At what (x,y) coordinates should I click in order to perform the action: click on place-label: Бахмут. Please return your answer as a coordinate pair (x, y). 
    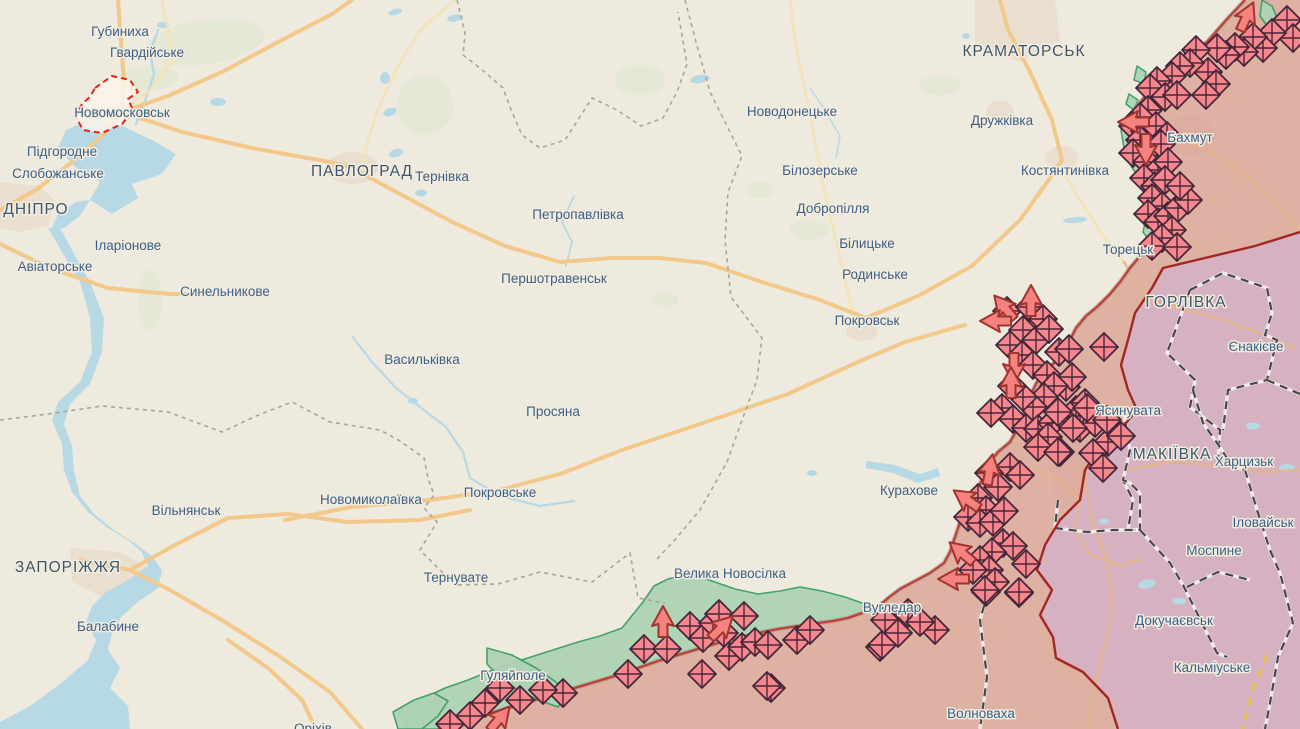
    Looking at the image, I should click on (1189, 137).